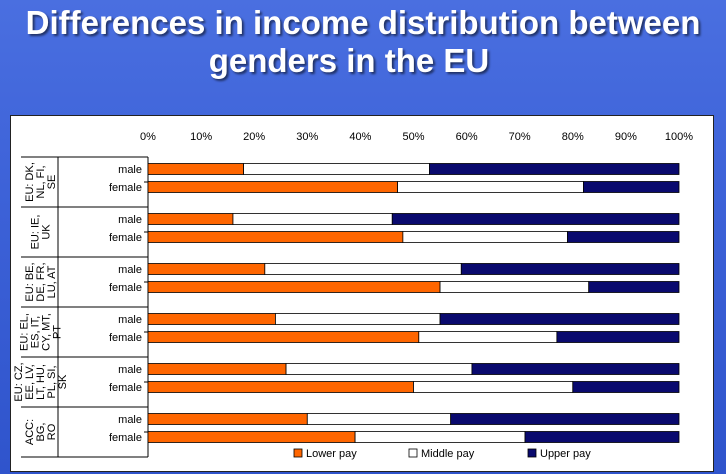 This screenshot has height=474, width=726. What do you see at coordinates (307, 137) in the screenshot?
I see `x-tick-label: 30%` at bounding box center [307, 137].